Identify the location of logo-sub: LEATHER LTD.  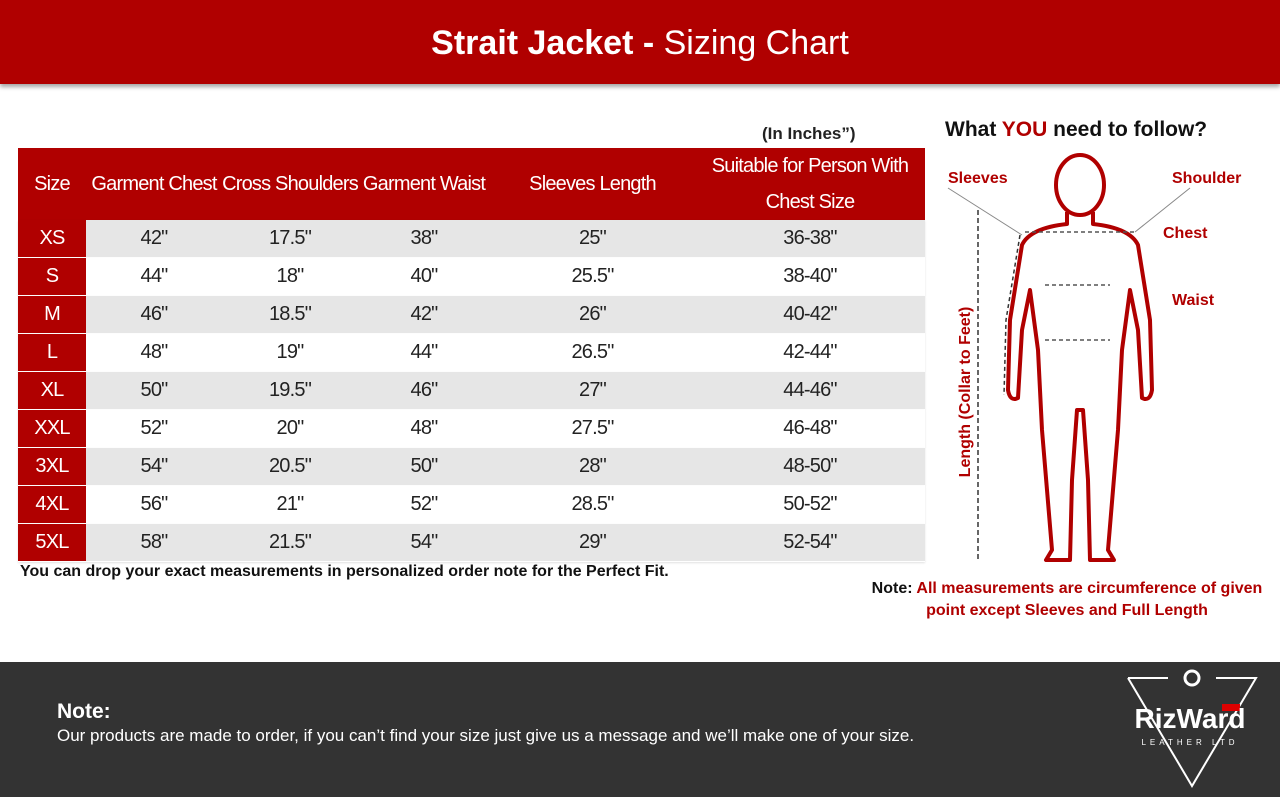
(1190, 742).